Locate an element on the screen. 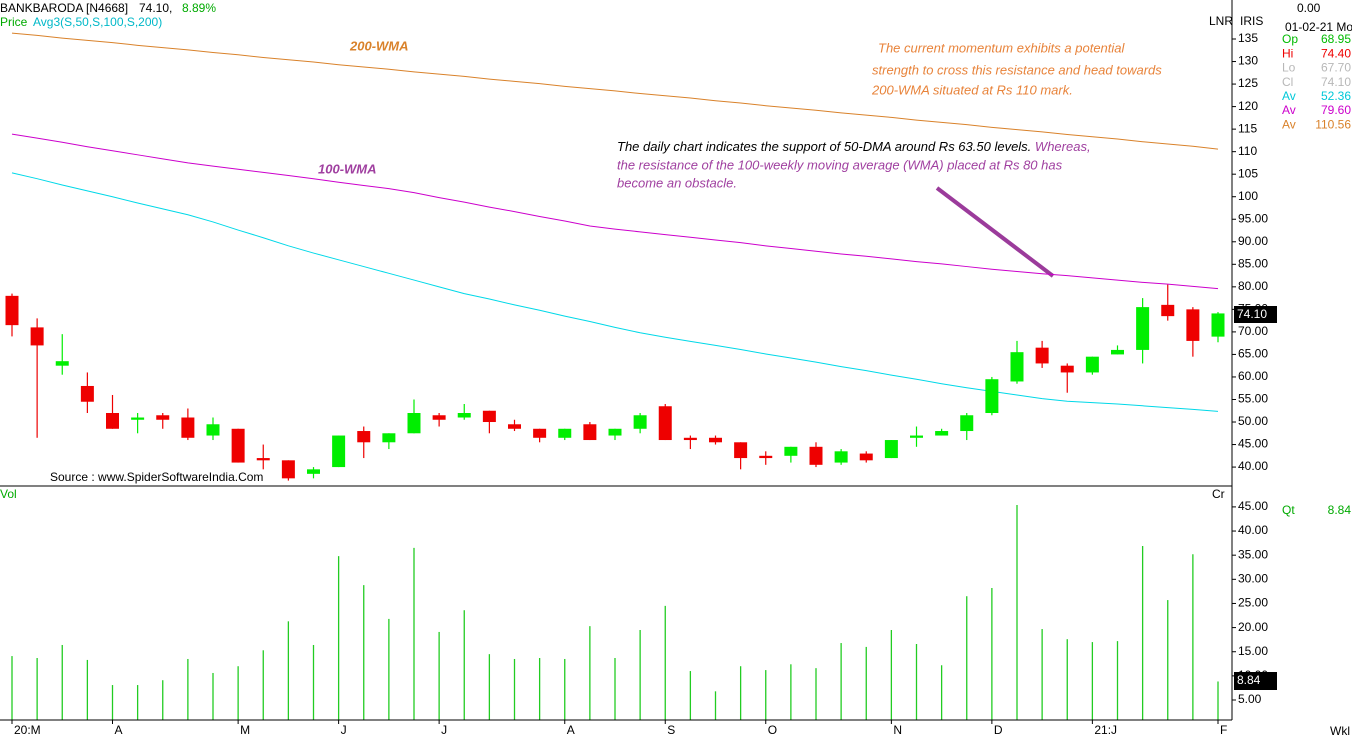 The height and width of the screenshot is (740, 1352). info-value: 67.70 is located at coordinates (1336, 68).